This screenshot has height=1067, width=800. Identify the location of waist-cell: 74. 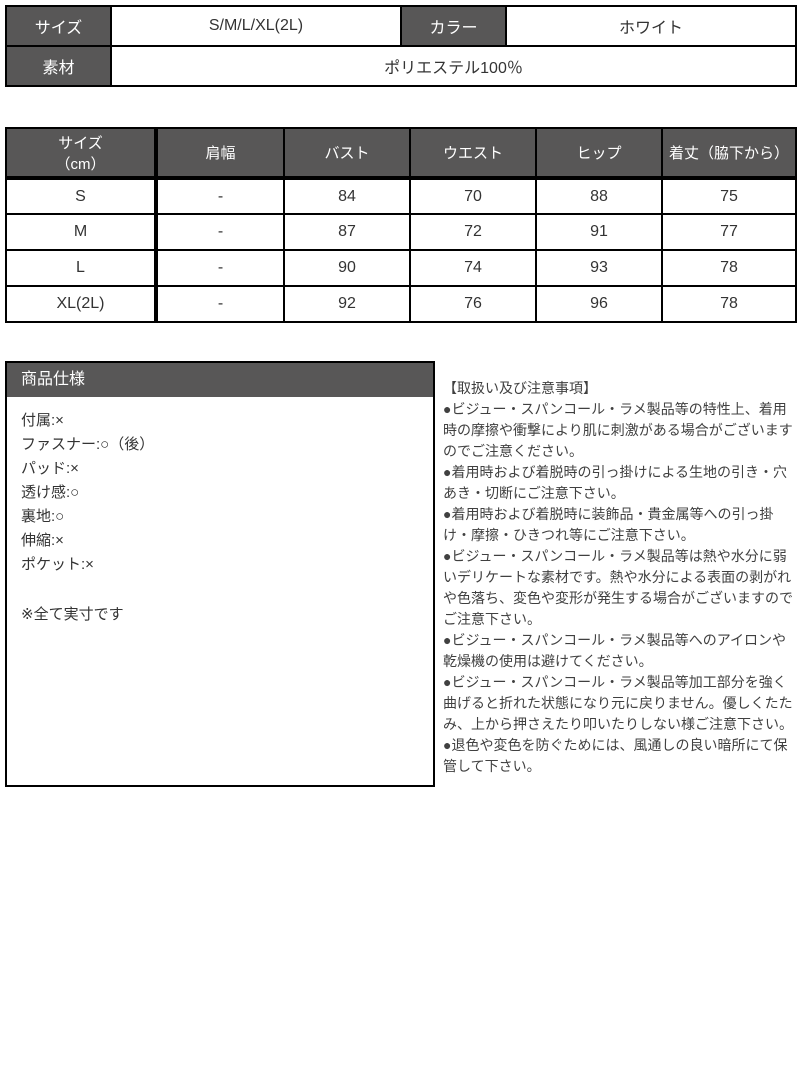
(473, 268).